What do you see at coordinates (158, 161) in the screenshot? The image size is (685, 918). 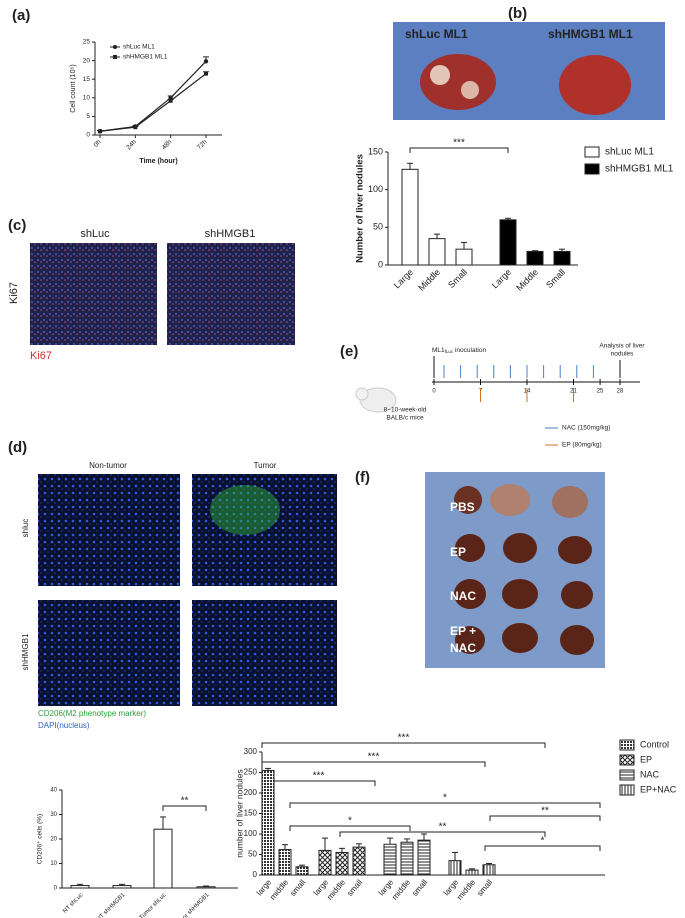 I see `x-axis-label: Time (hour)` at bounding box center [158, 161].